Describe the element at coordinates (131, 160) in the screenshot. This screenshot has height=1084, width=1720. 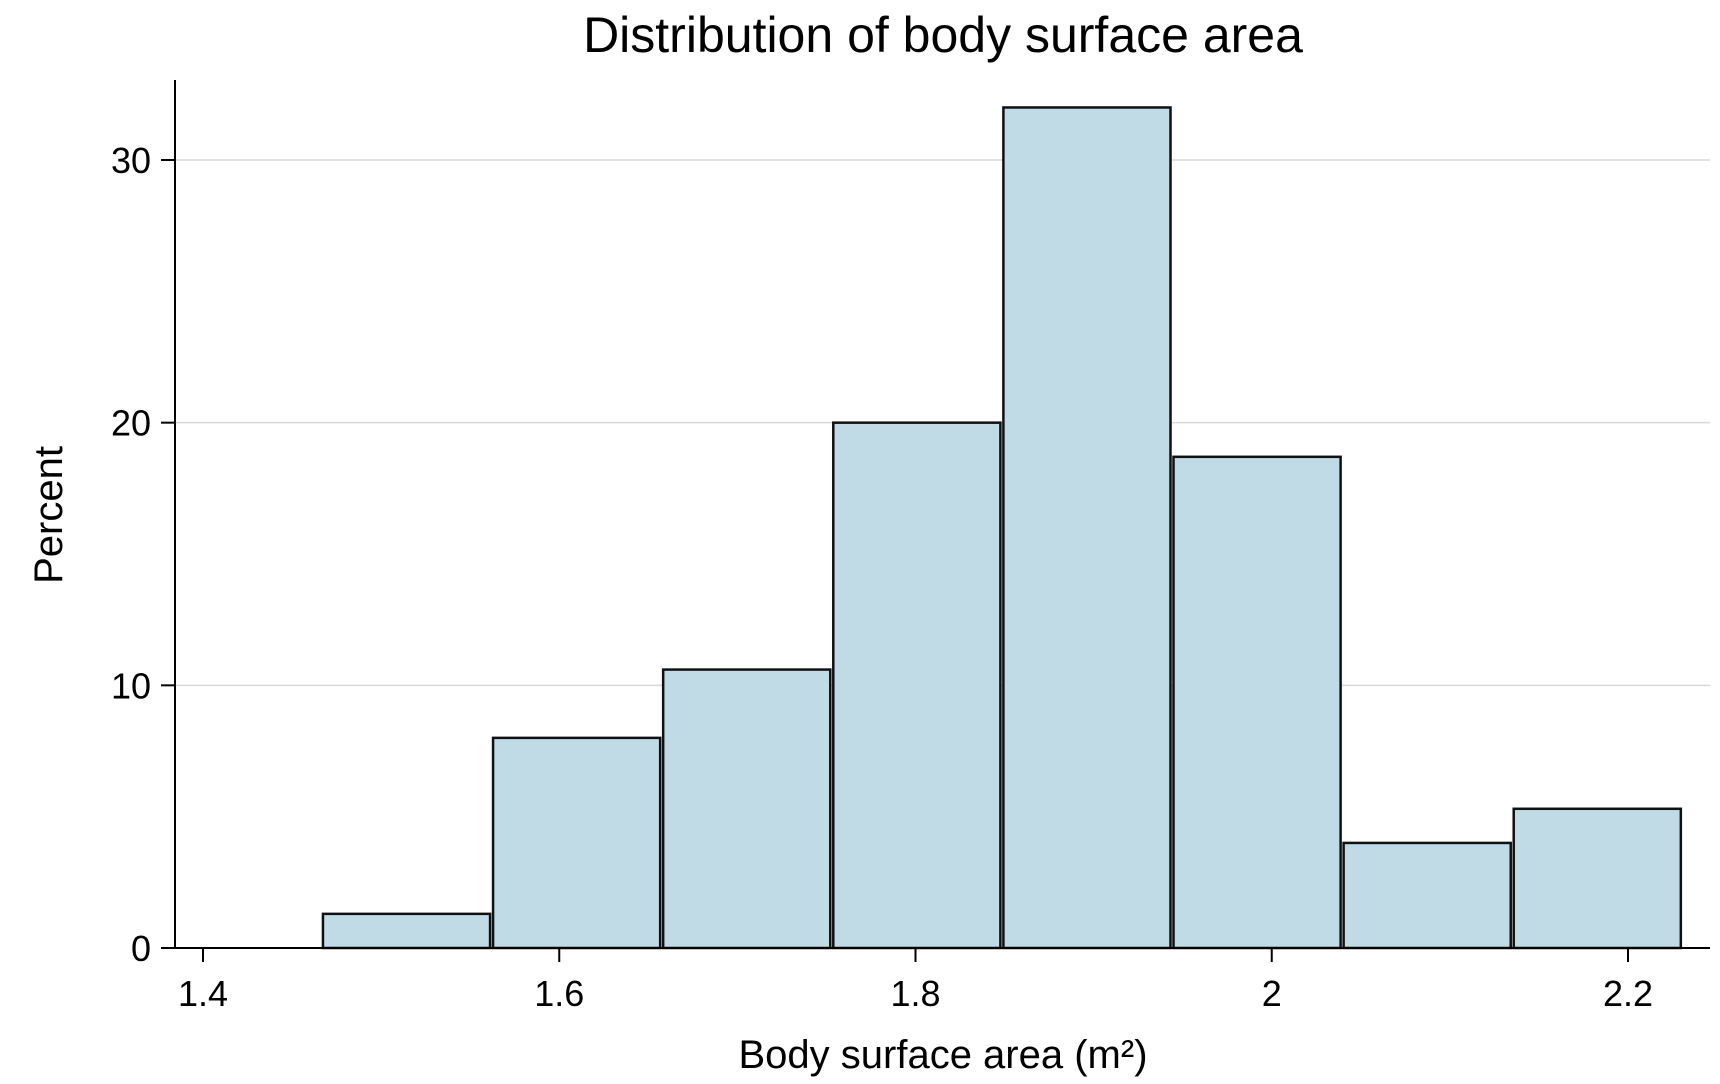
I see `y-tick-label: 30` at that location.